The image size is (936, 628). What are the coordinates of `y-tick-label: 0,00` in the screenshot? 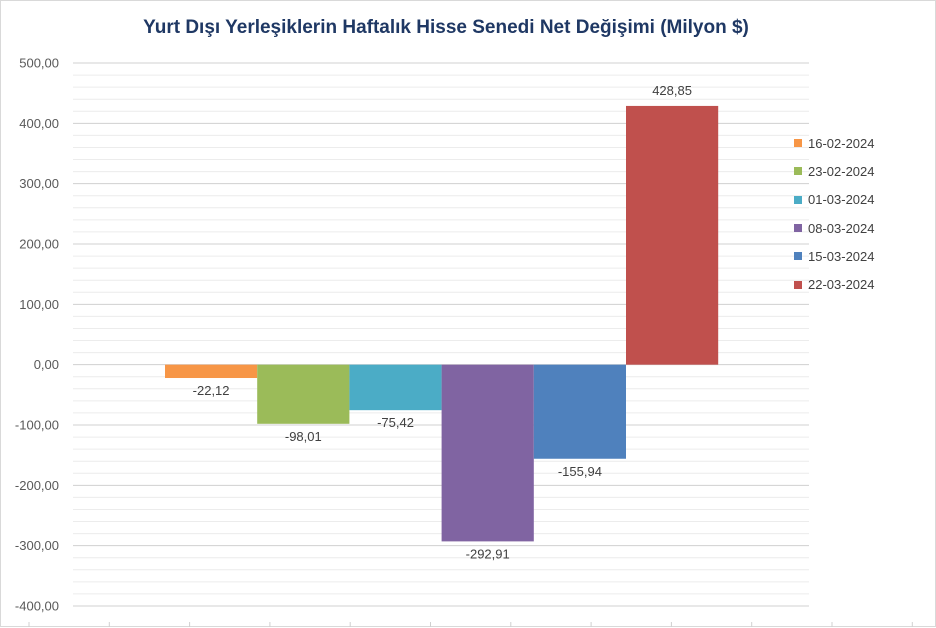 It's located at (46, 364).